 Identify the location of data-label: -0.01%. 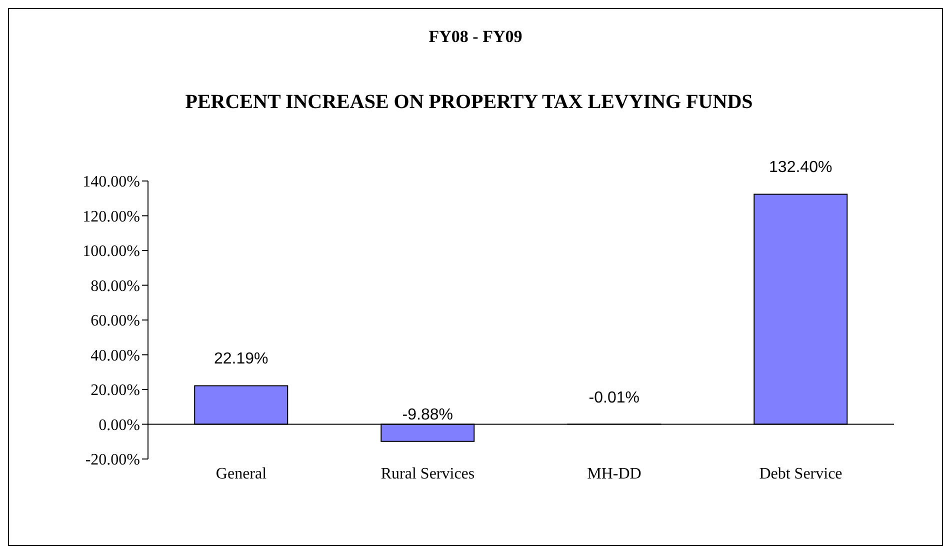
(614, 397).